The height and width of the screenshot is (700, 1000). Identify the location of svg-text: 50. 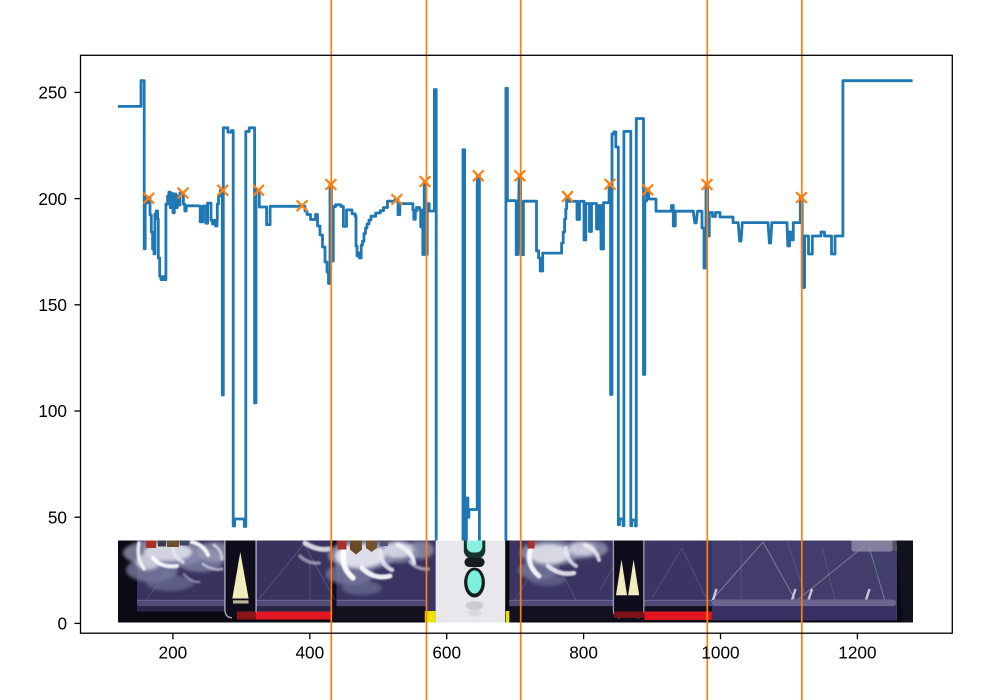
(57, 517).